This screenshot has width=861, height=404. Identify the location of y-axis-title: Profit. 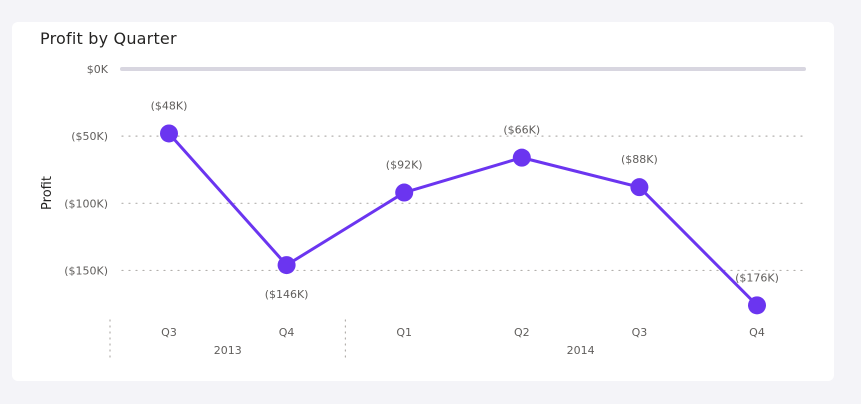
(47, 193).